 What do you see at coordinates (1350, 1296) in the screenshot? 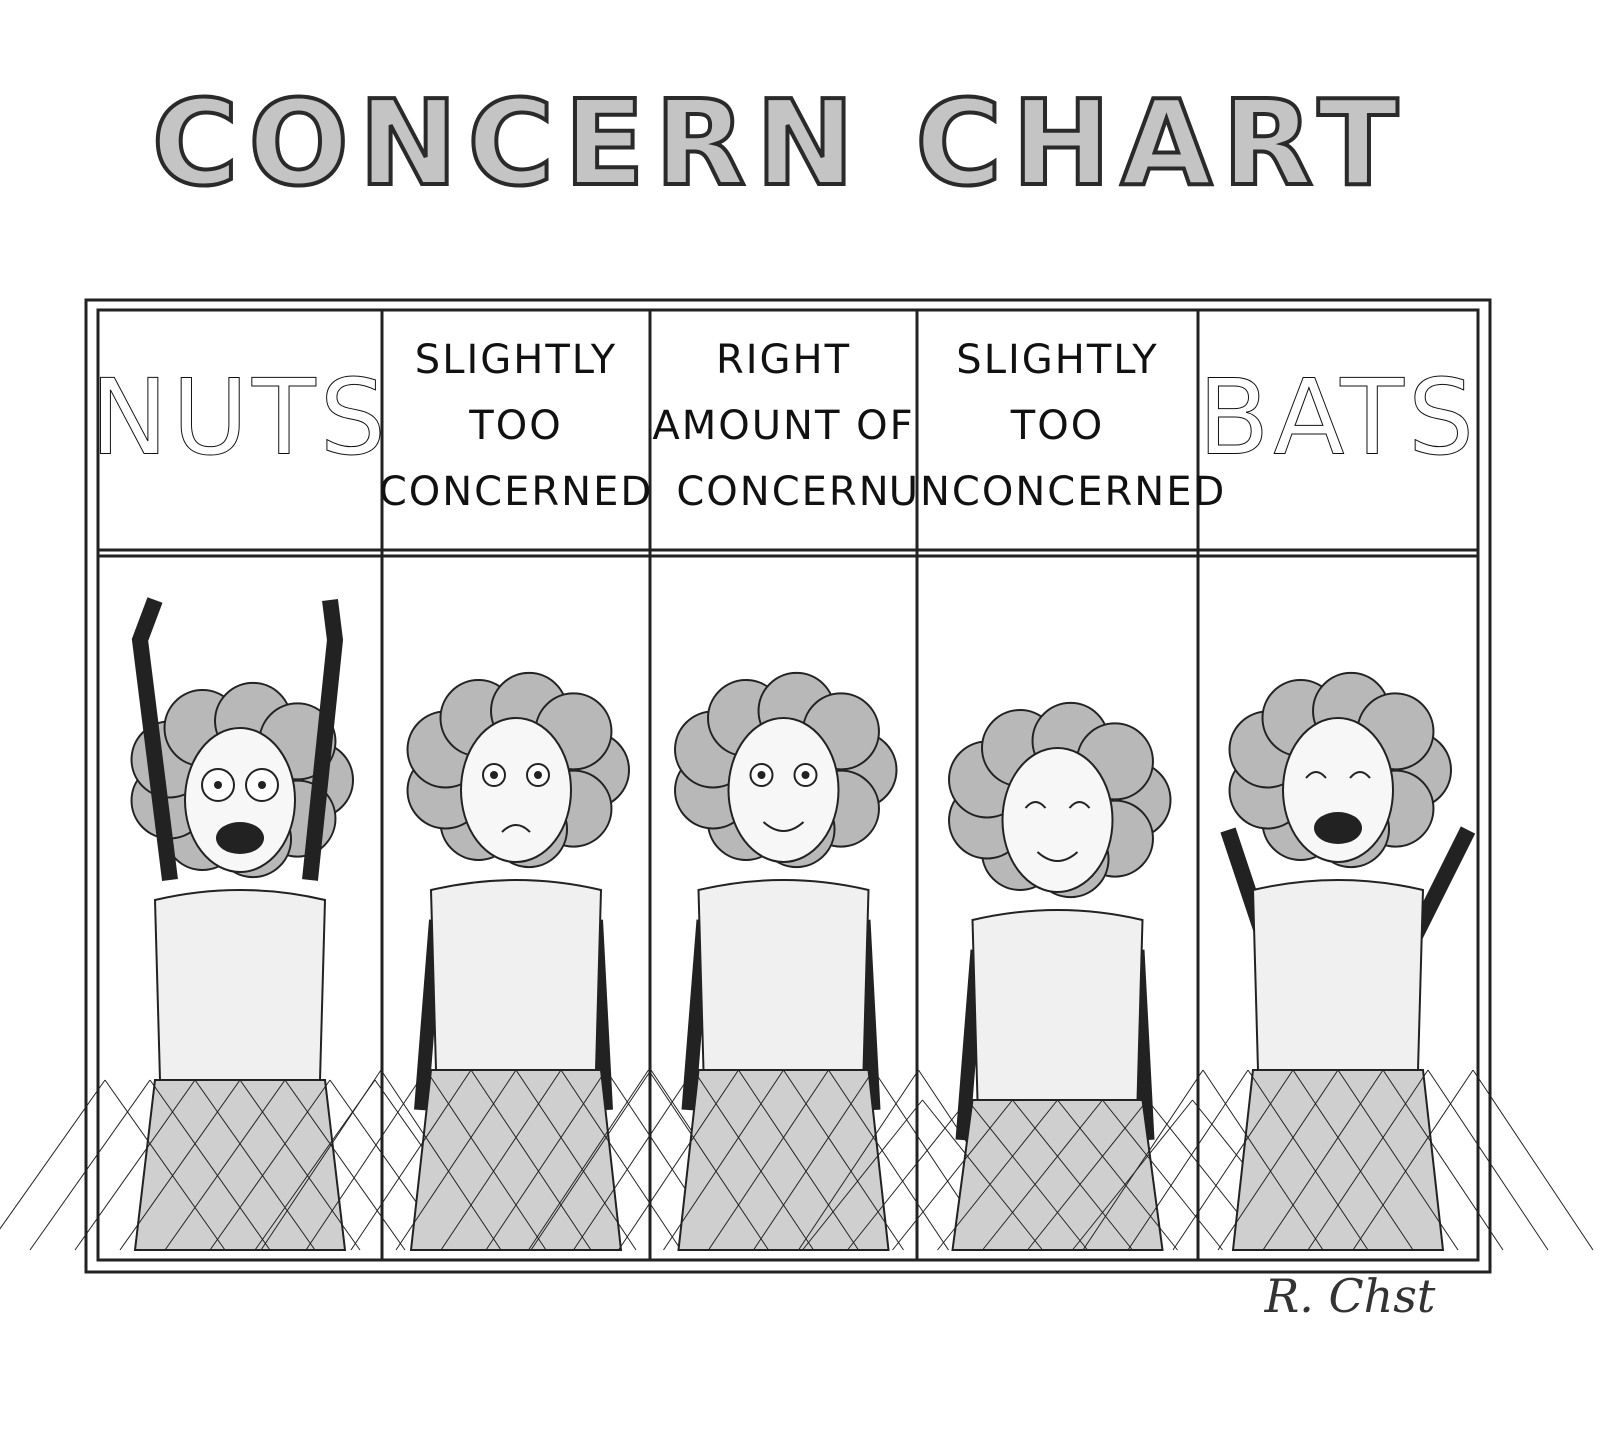
I see `signature: R. Chst` at bounding box center [1350, 1296].